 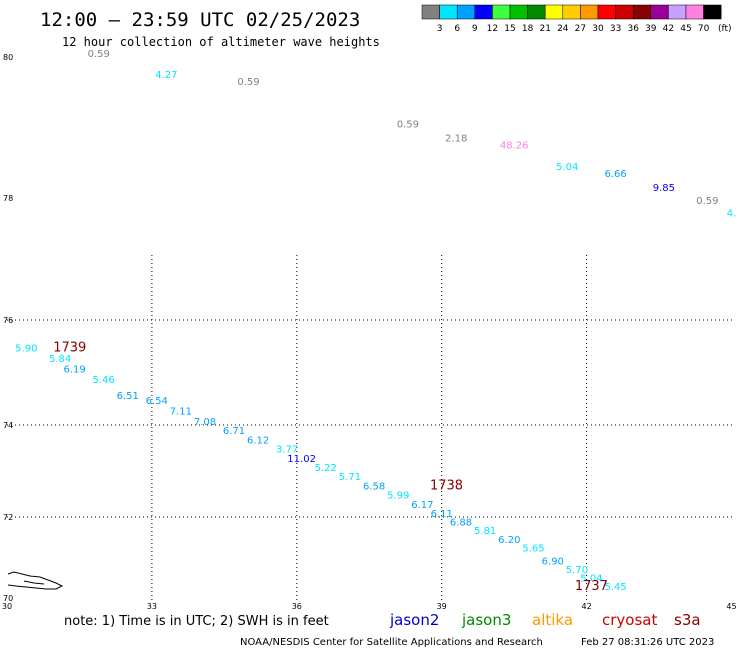 I want to click on color-legend: 3 6 9 12 15 18 21 24 27 30 33 36 39 42 45 70, so click(x=571, y=19).